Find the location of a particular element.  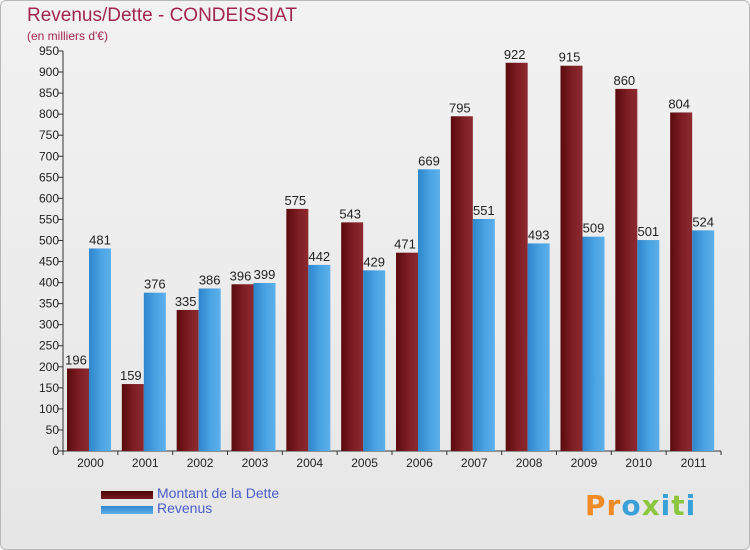

logo-letter: r is located at coordinates (614, 505).